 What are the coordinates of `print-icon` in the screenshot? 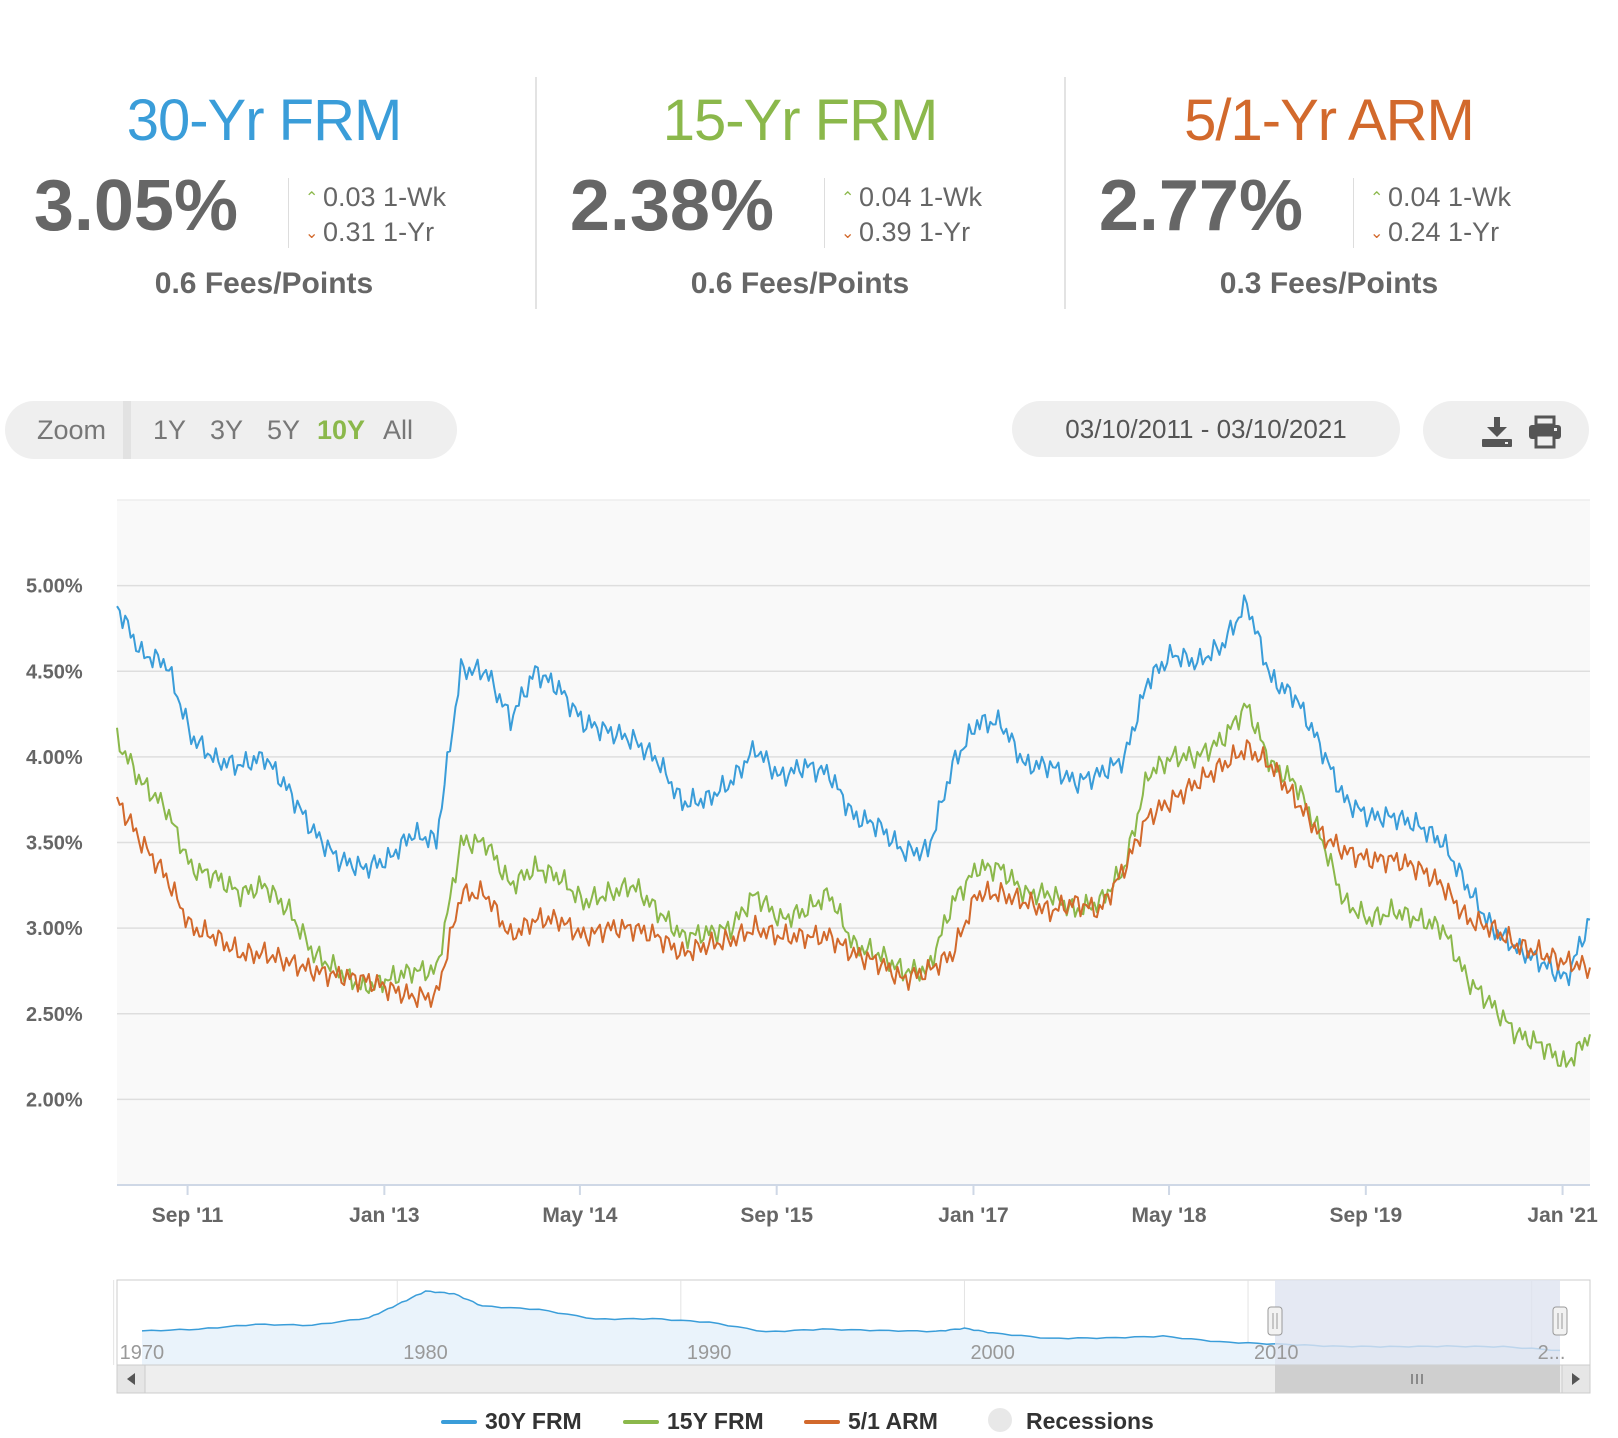 It's located at (1545, 432).